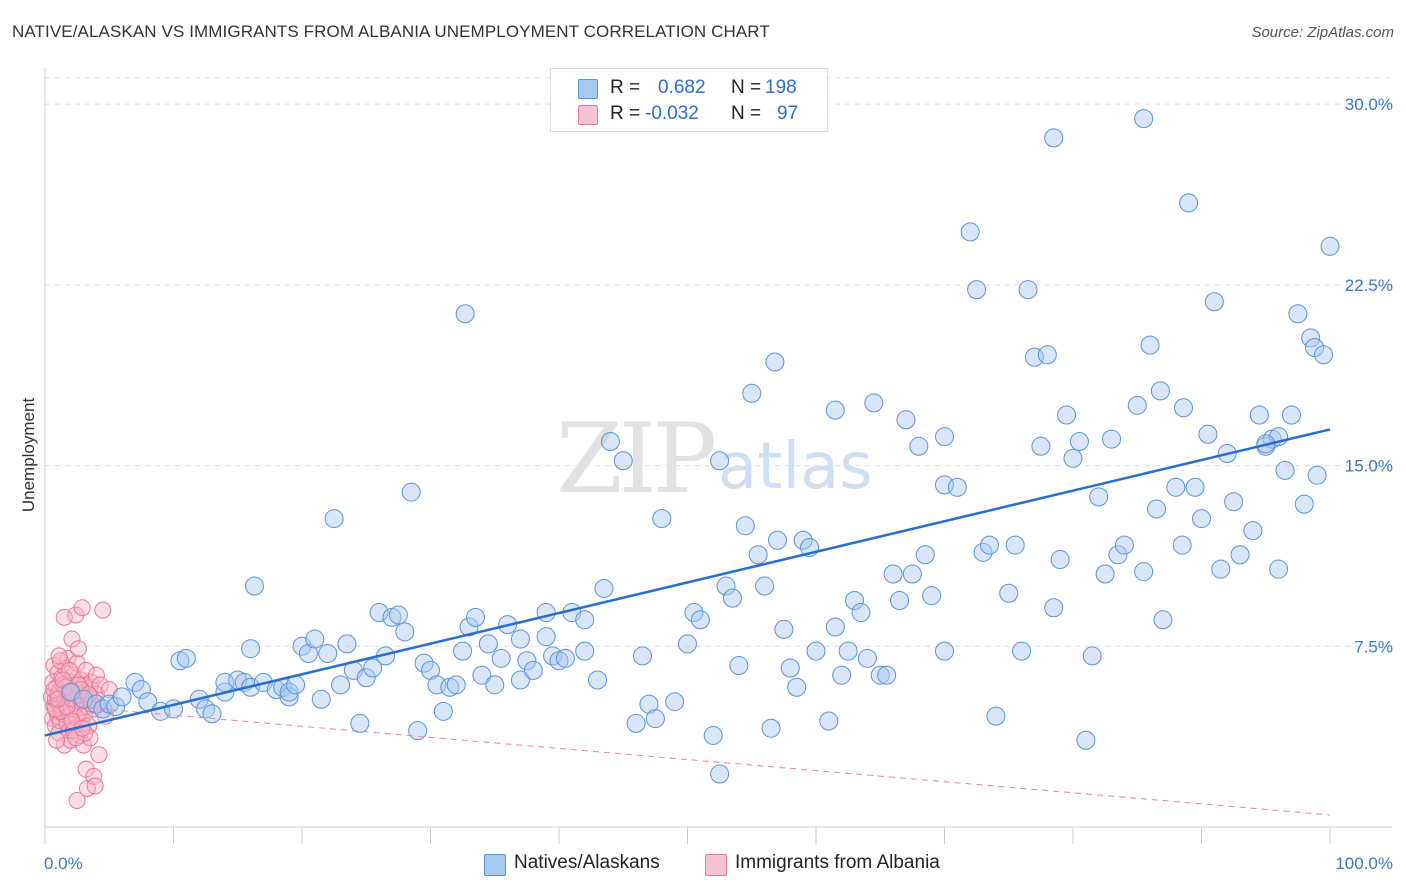 This screenshot has width=1406, height=892. What do you see at coordinates (1322, 32) in the screenshot?
I see `source-credit: Source: ZipAtlas.com` at bounding box center [1322, 32].